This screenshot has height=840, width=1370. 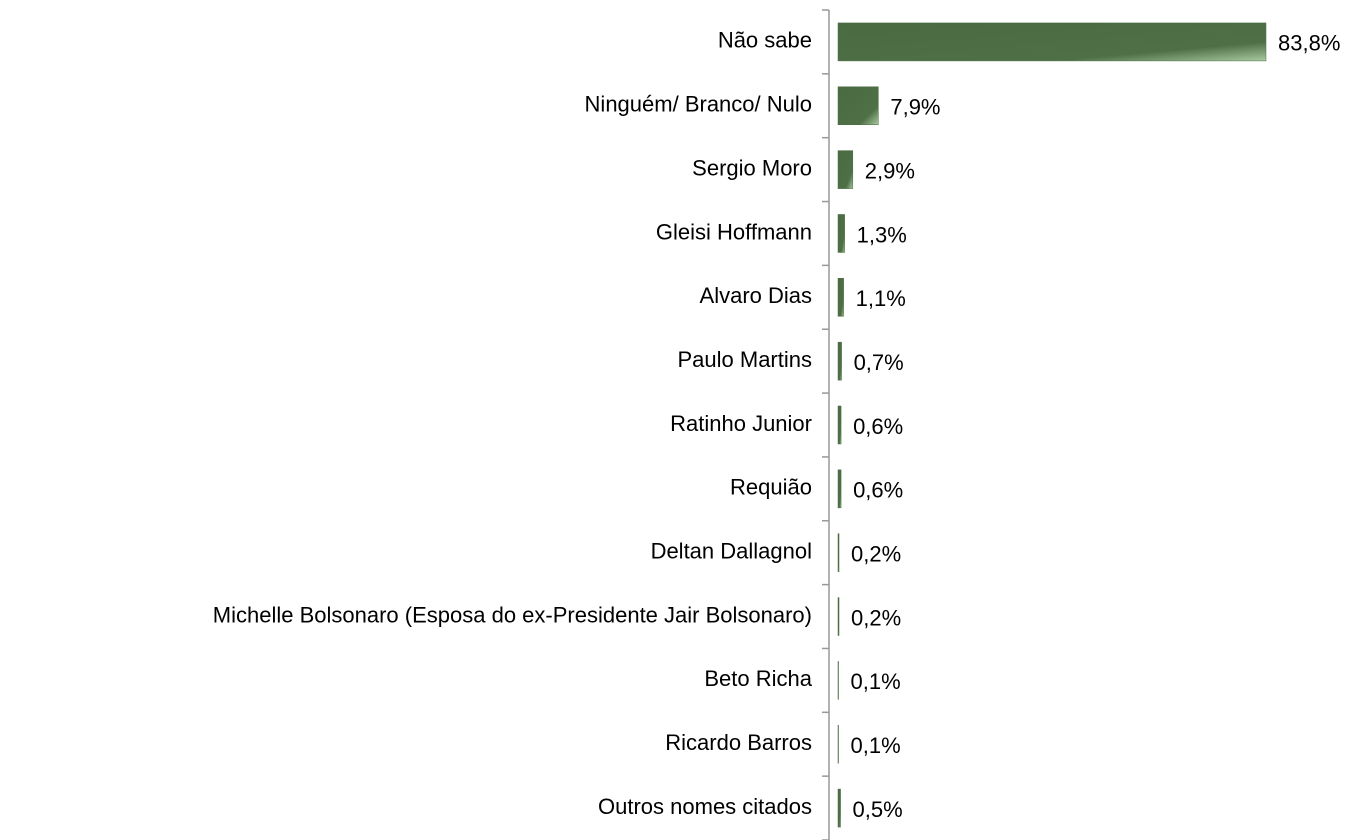 What do you see at coordinates (741, 423) in the screenshot?
I see `category-label: Ratinho Junior` at bounding box center [741, 423].